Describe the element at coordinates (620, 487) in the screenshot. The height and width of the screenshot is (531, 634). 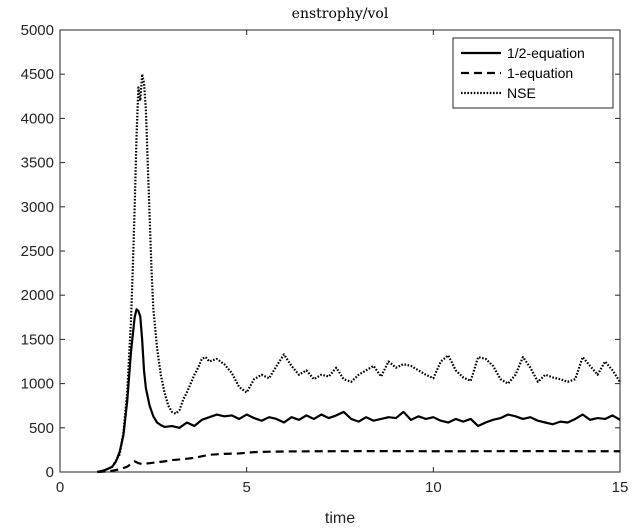
I see `x-tick-label: 15` at that location.